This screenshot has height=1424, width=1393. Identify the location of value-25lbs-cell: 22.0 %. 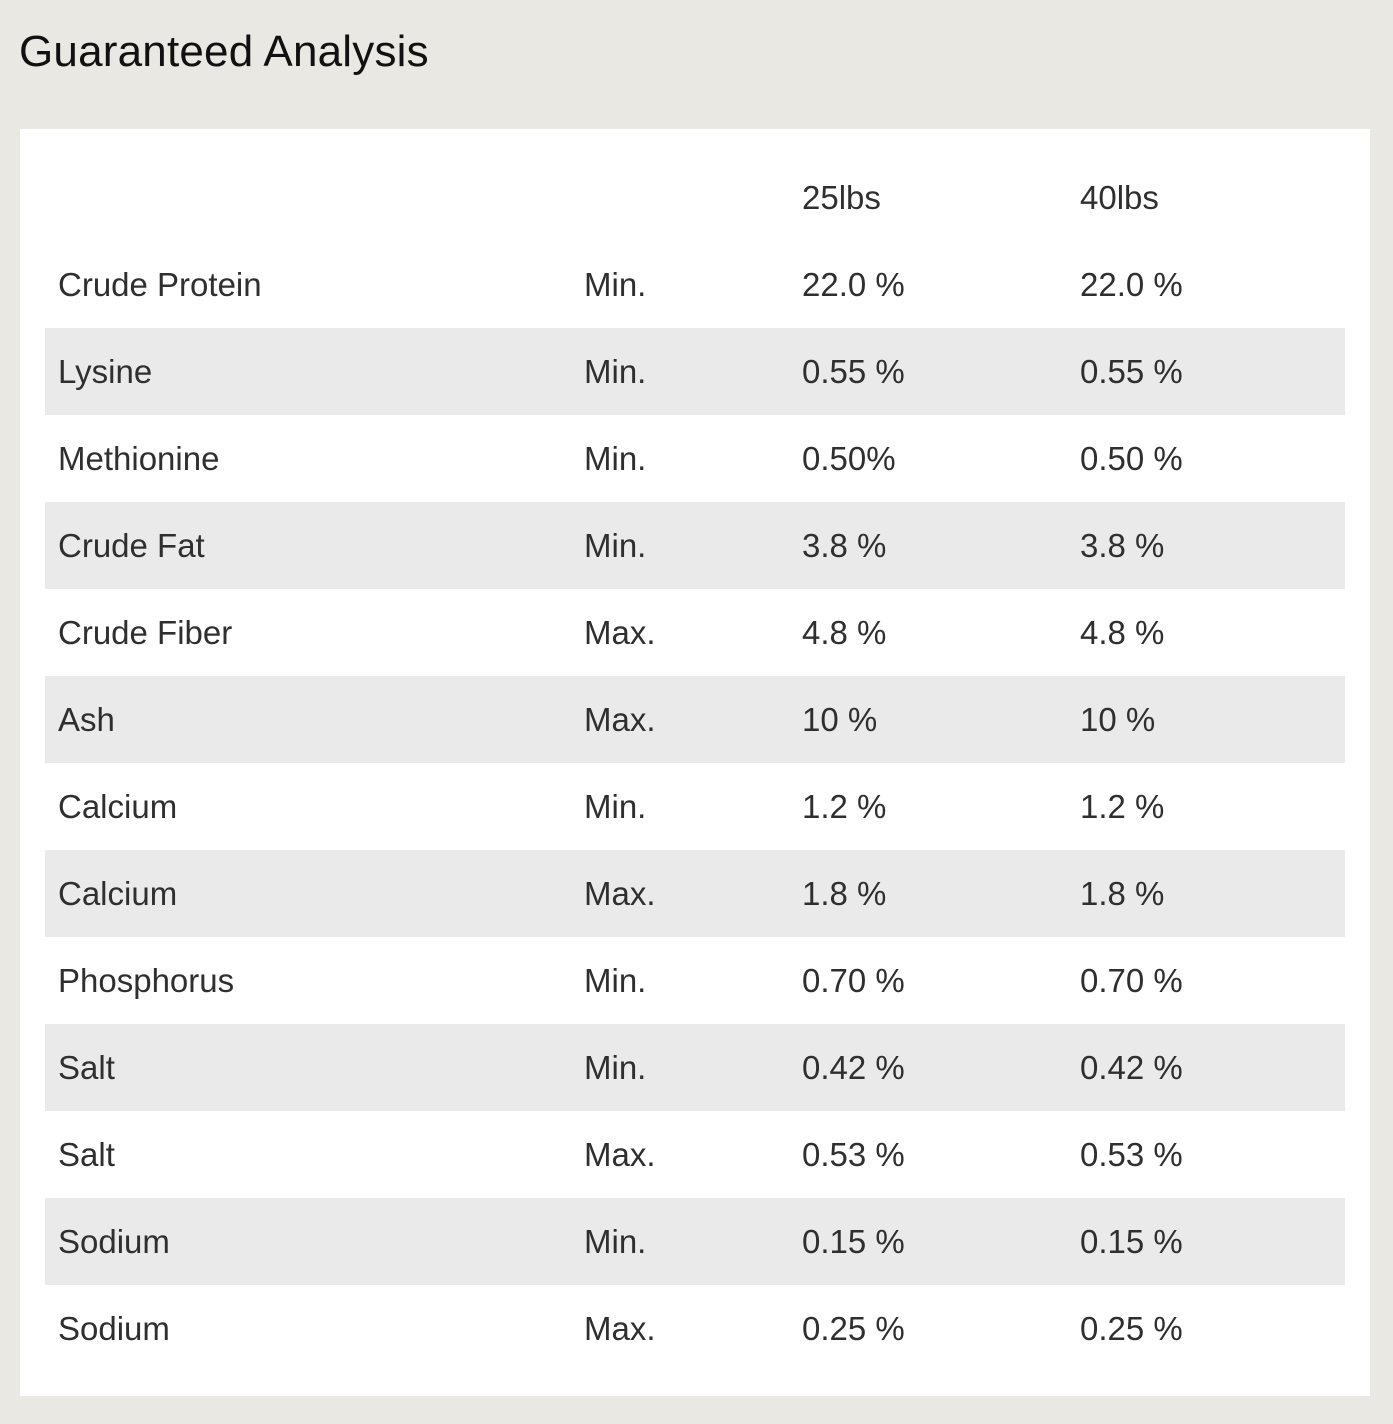
(853, 284).